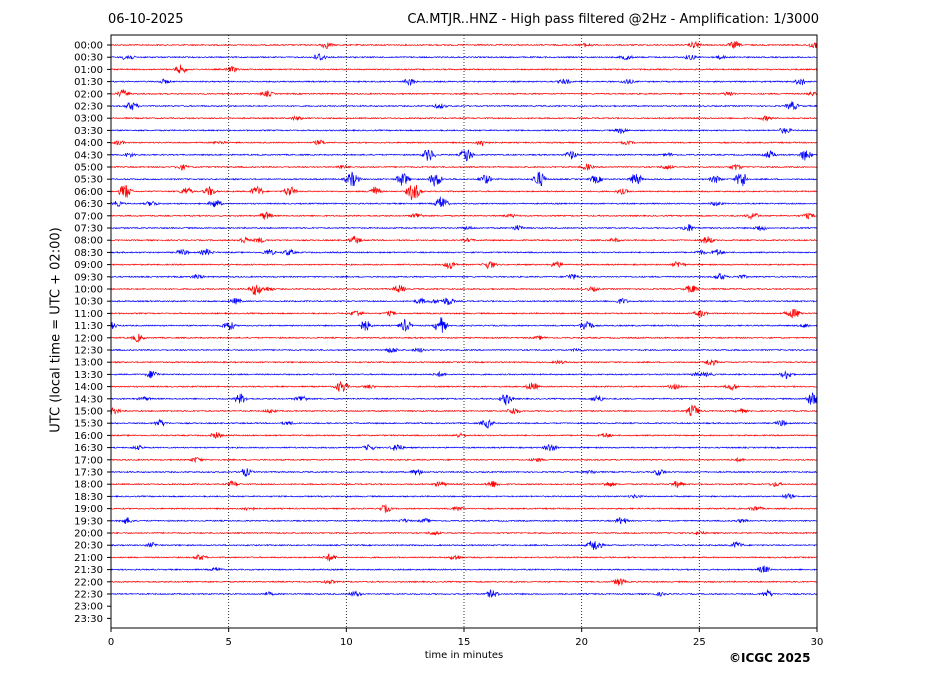 The height and width of the screenshot is (696, 927). What do you see at coordinates (88, 204) in the screenshot?
I see `y-tick-label: 06:30` at bounding box center [88, 204].